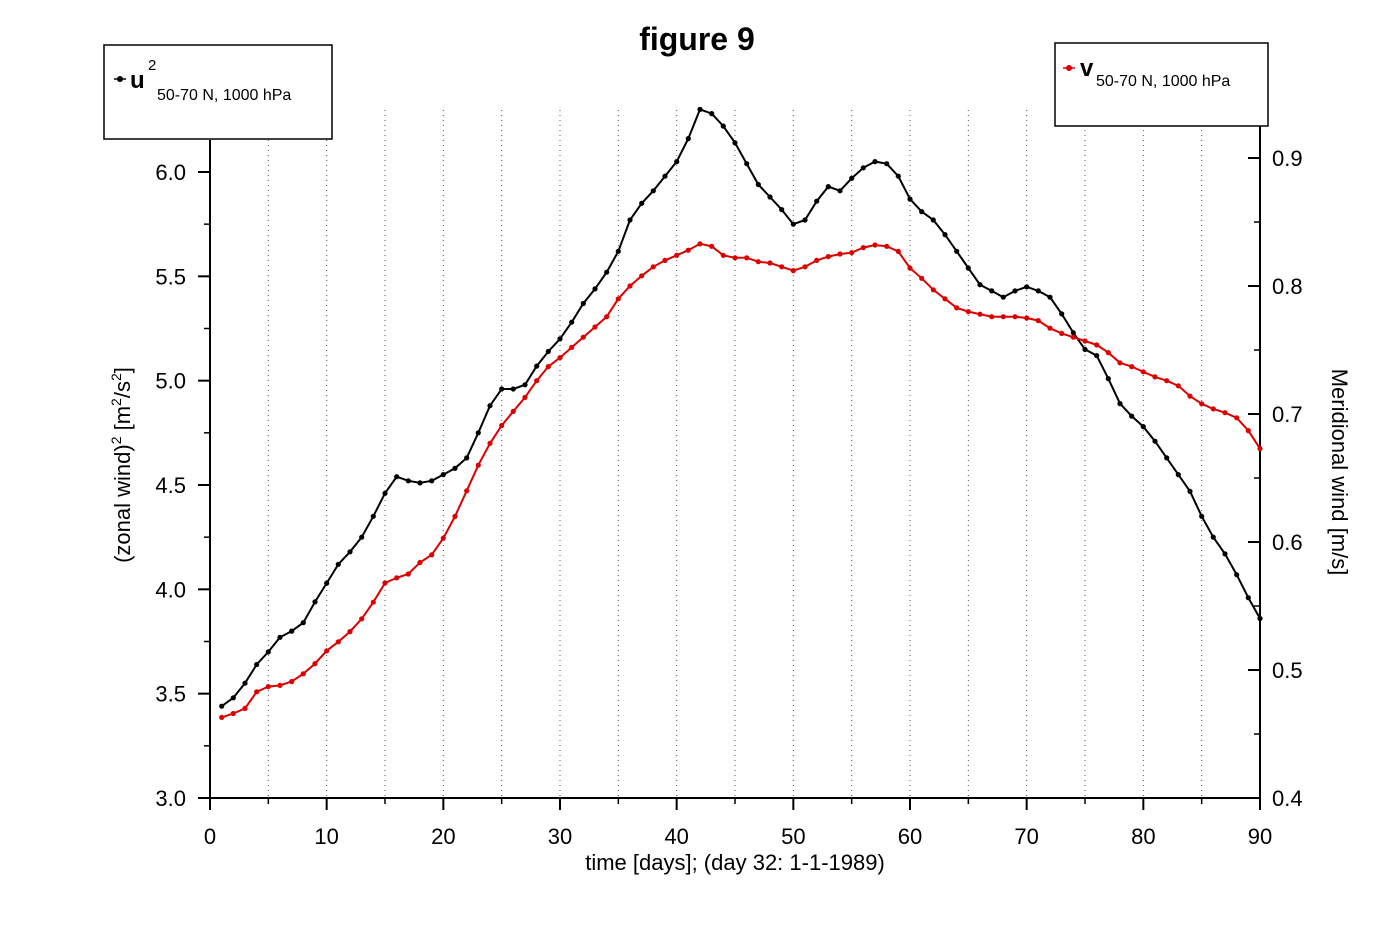 The width and height of the screenshot is (1400, 940). I want to click on legend-u2-symbol: u, so click(137, 80).